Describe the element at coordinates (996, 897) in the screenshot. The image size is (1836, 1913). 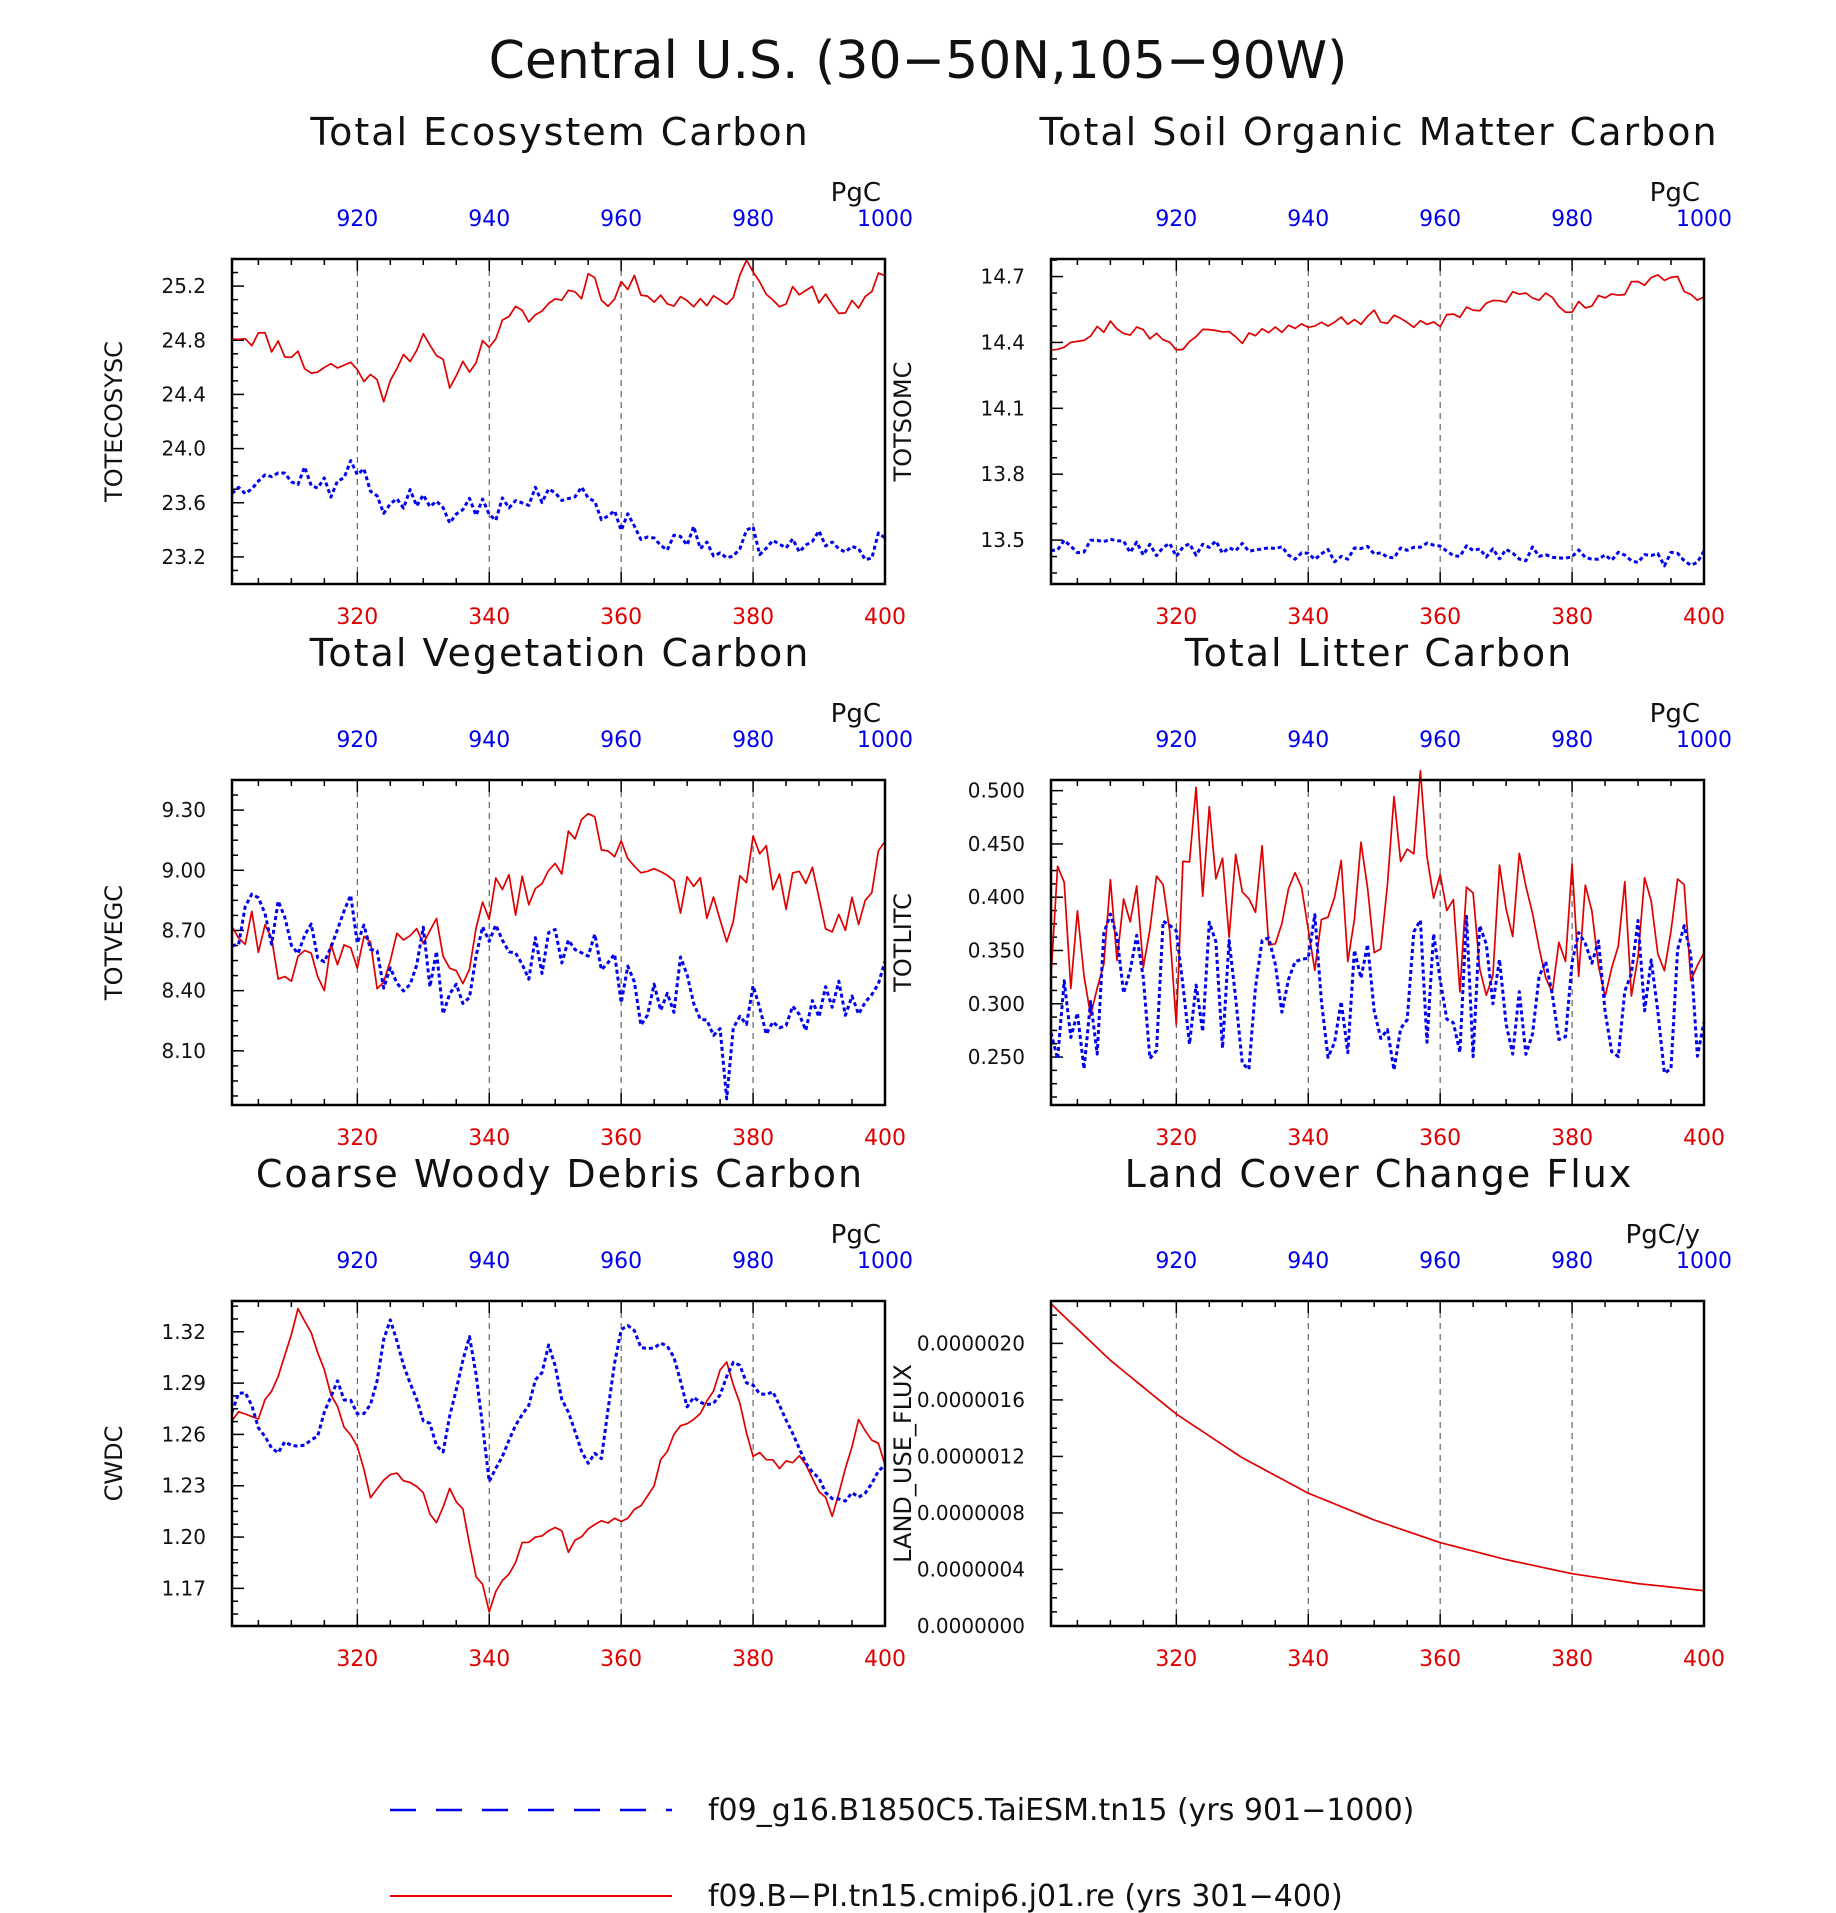
I see `y-tick-label: 0.400` at that location.